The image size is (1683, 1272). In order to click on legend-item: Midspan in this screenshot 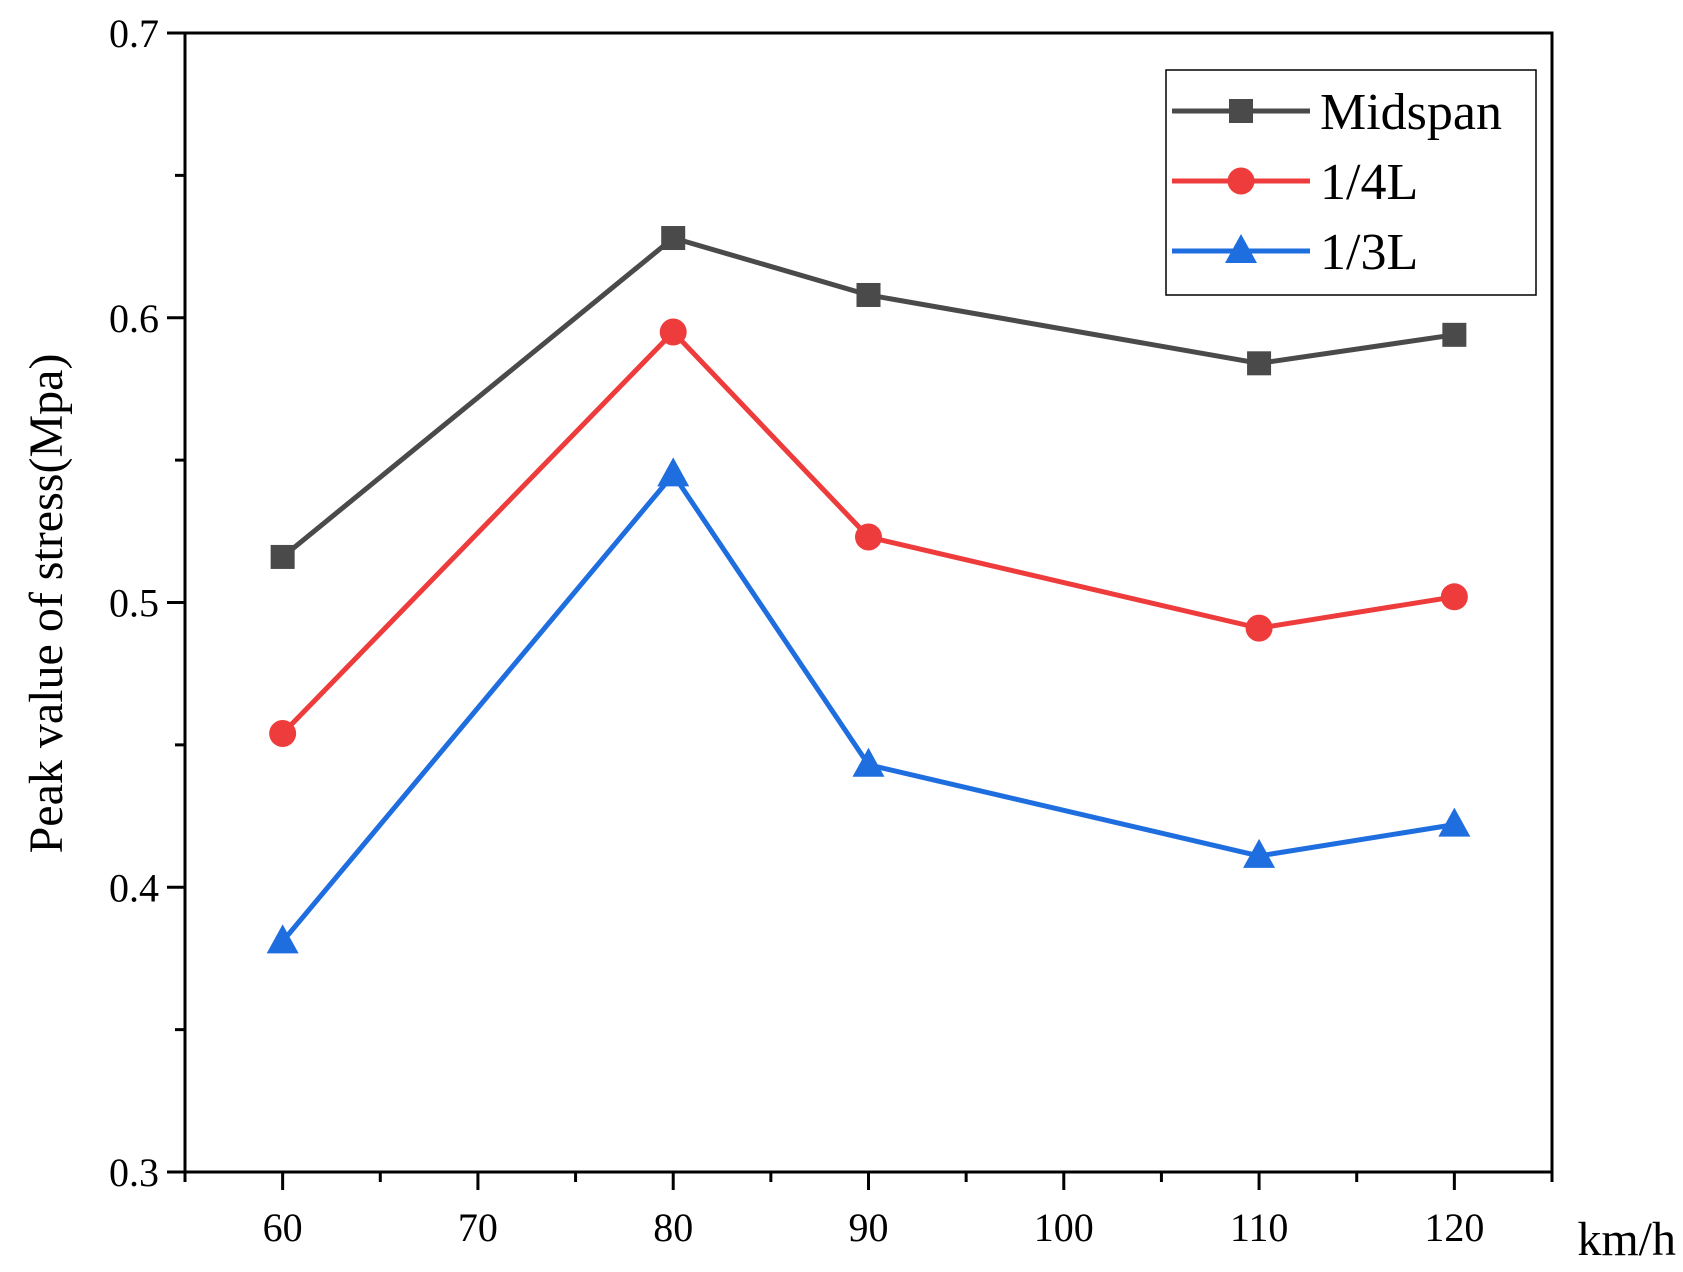, I will do `click(1337, 112)`.